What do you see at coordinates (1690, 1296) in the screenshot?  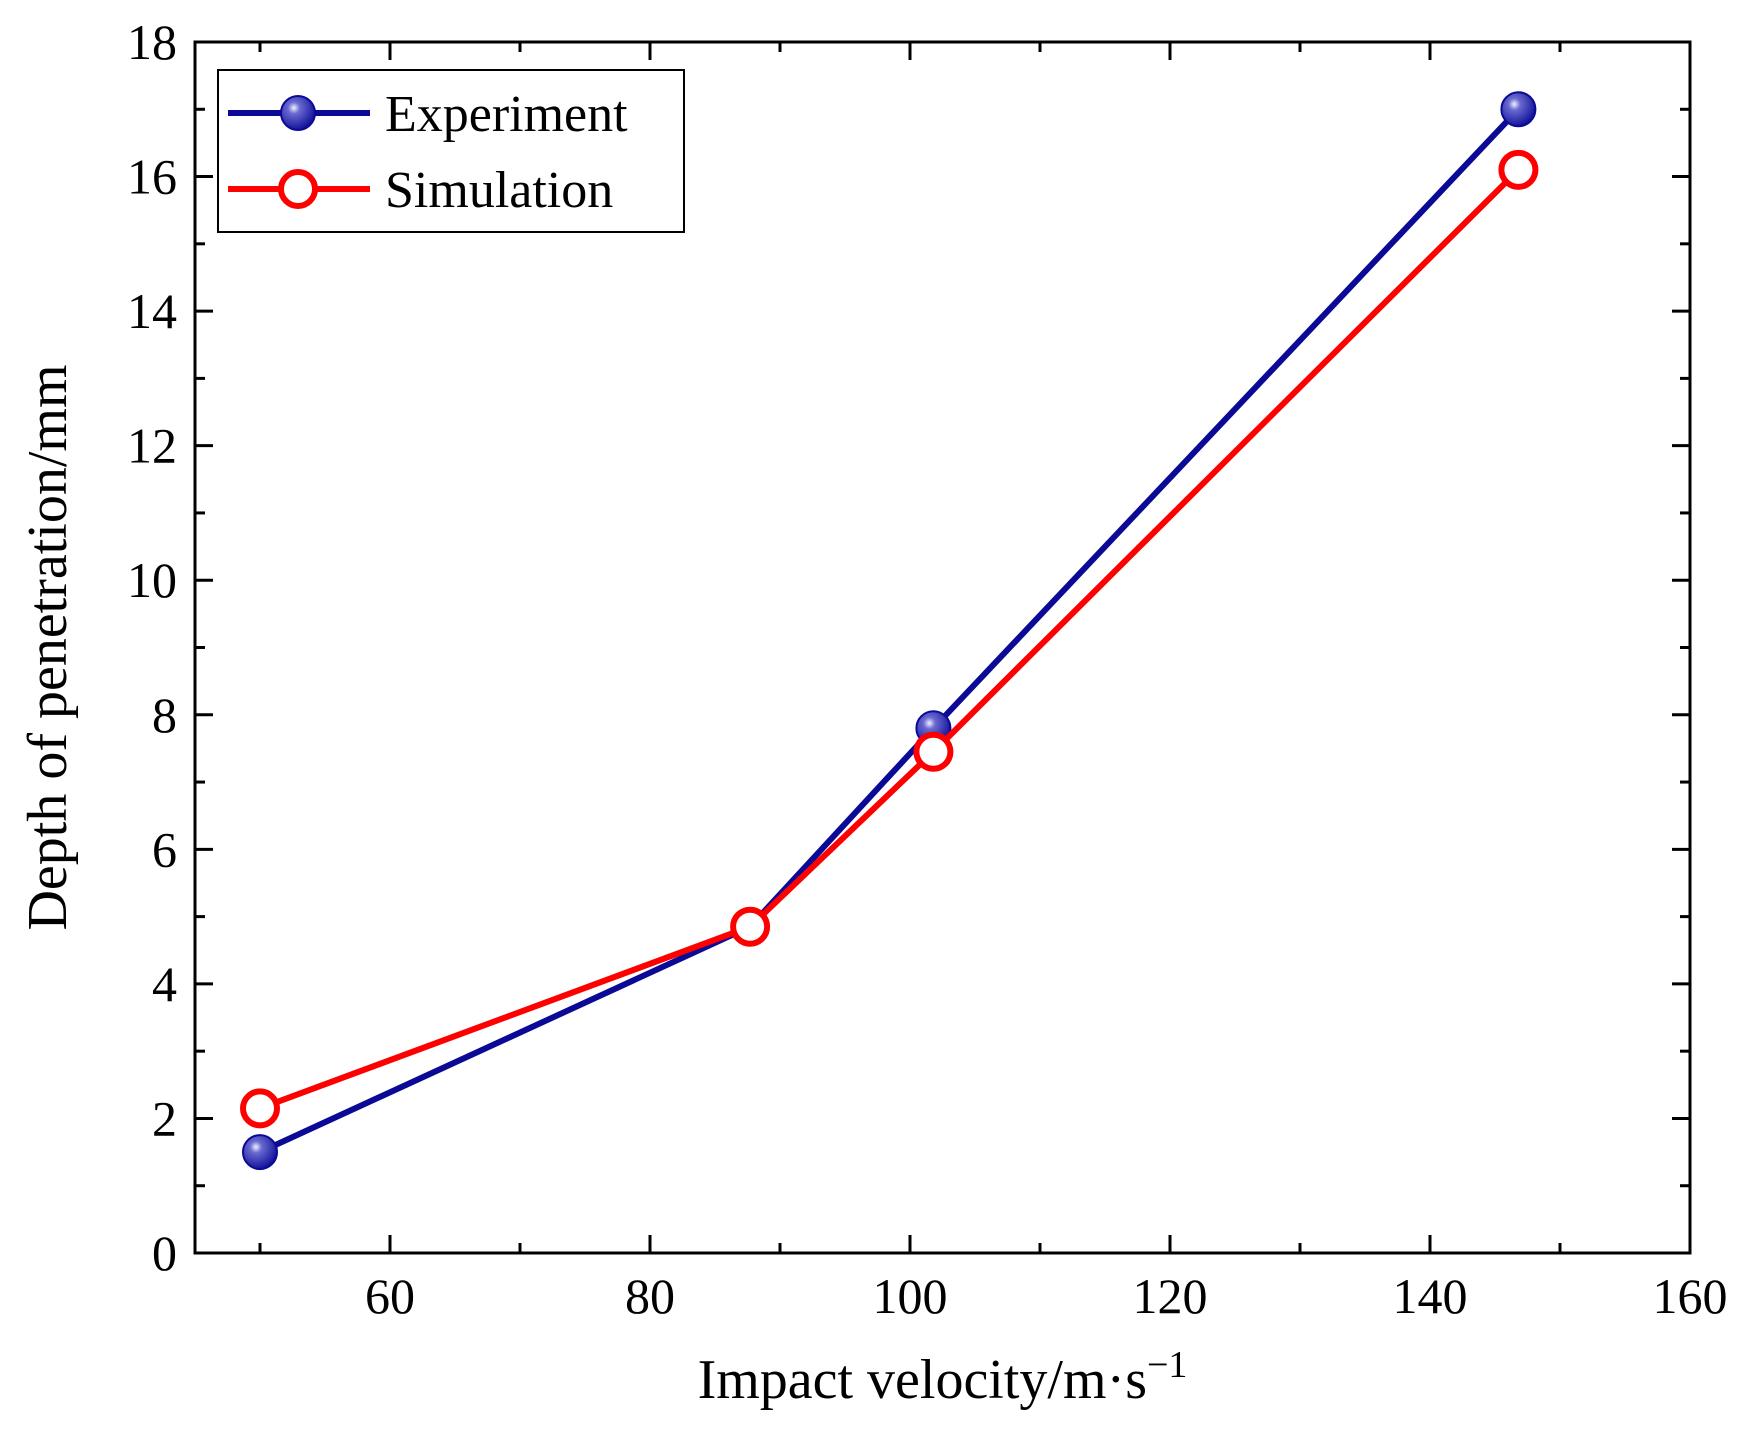 I see `x-tick-label: 160` at bounding box center [1690, 1296].